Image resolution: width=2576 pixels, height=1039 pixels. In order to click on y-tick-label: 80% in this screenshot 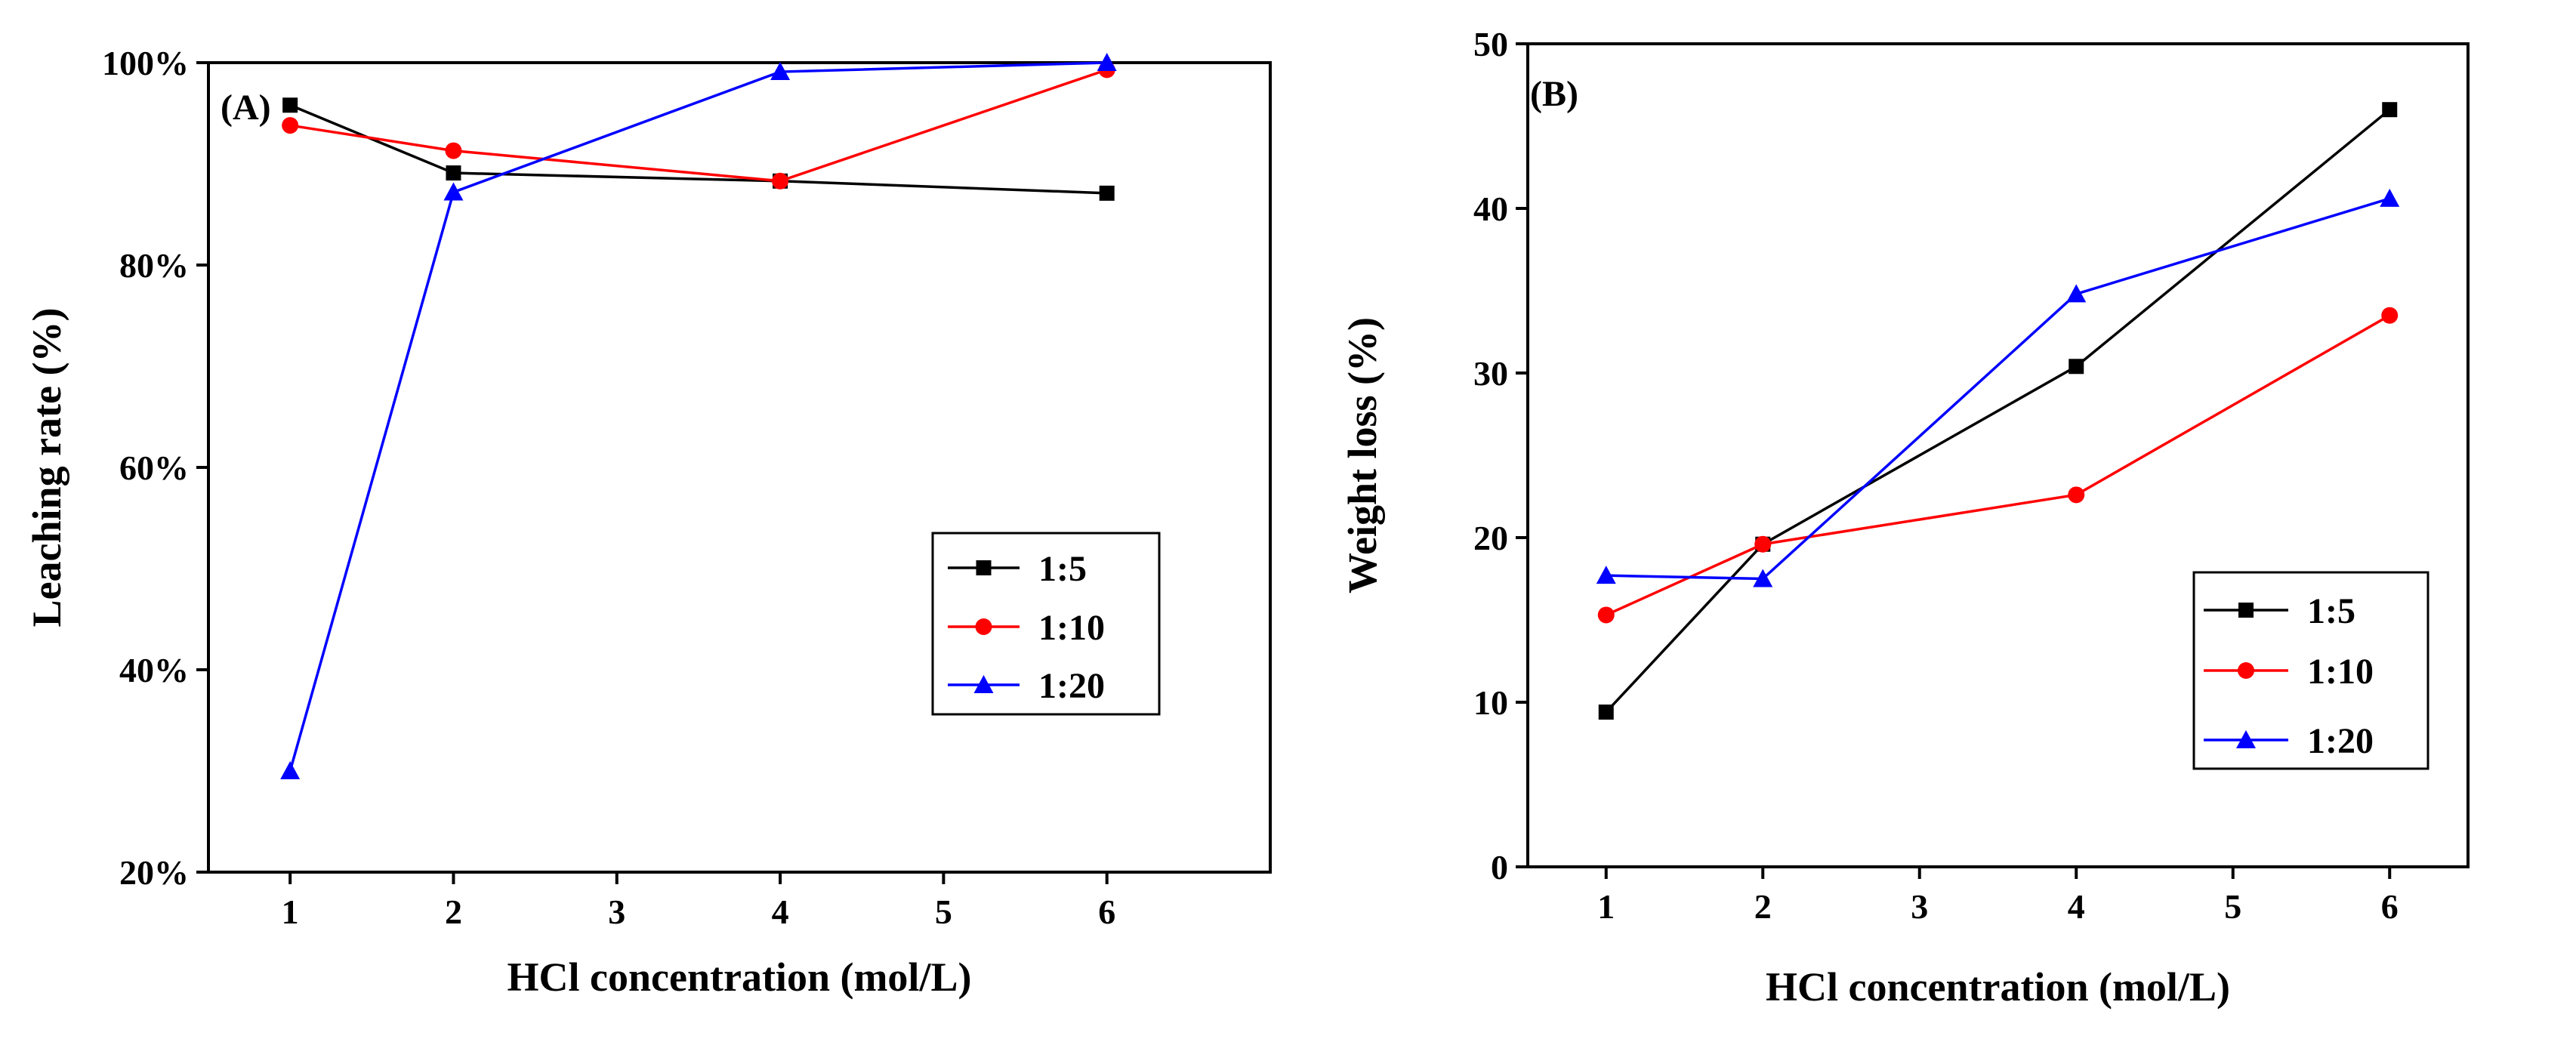, I will do `click(154, 265)`.